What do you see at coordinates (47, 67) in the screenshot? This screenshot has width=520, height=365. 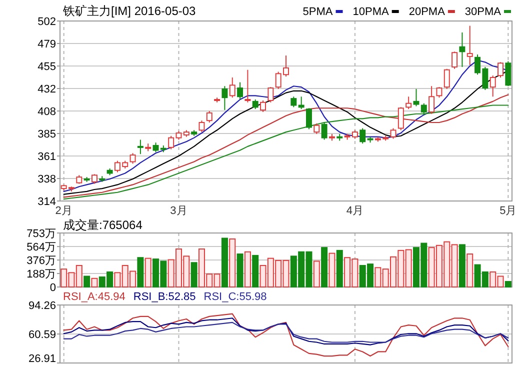 I see `y-tick-label: 455` at bounding box center [47, 67].